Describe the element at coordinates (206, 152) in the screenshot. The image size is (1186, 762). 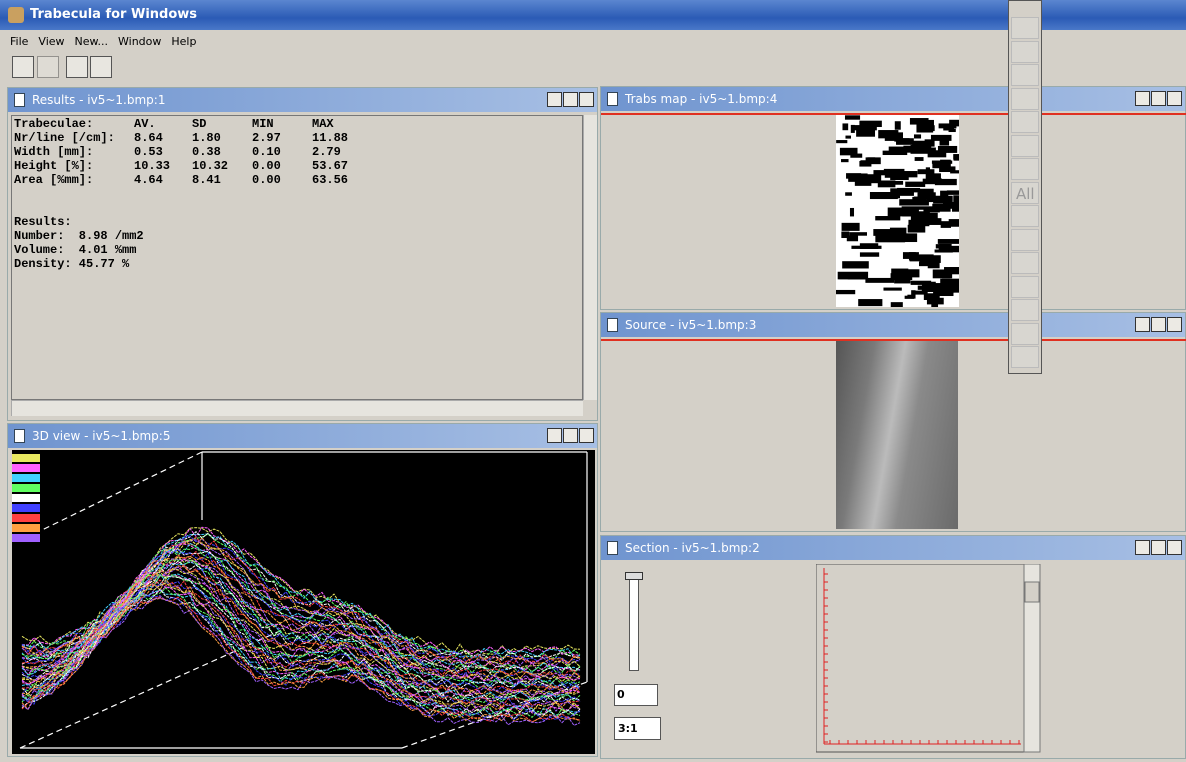
I see `value-cell: 0.38` at that location.